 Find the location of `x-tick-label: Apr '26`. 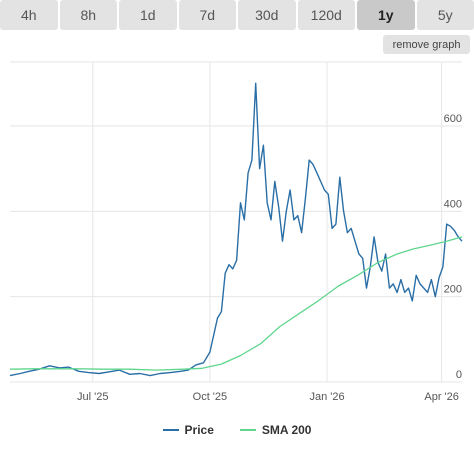

x-tick-label: Apr '26 is located at coordinates (441, 397).